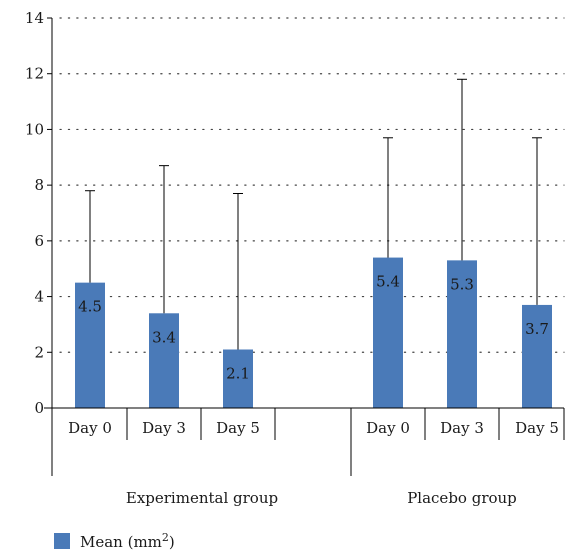  I want to click on legend: Mean (mm2), so click(114, 541).